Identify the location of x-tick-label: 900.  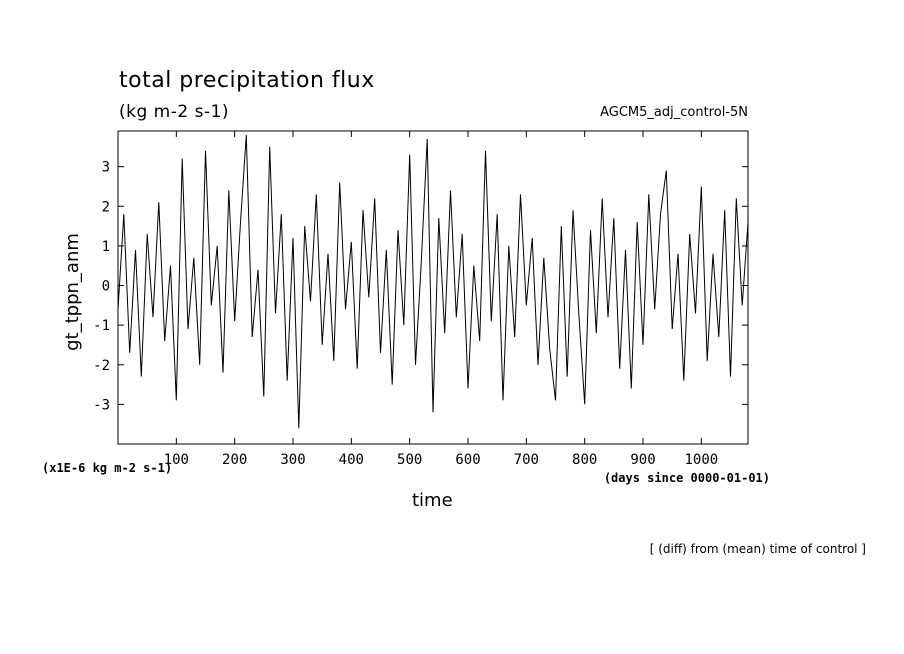
(642, 460).